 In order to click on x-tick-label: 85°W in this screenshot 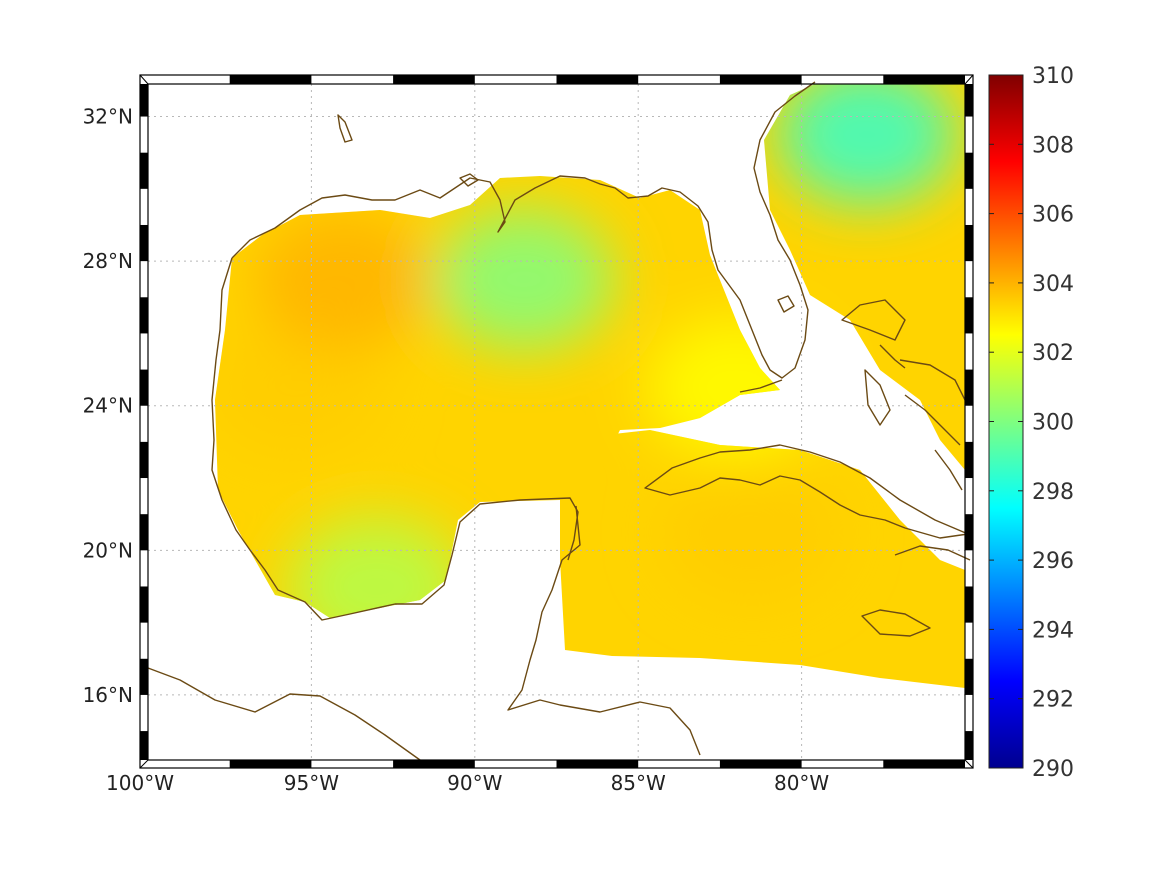, I will do `click(638, 783)`.